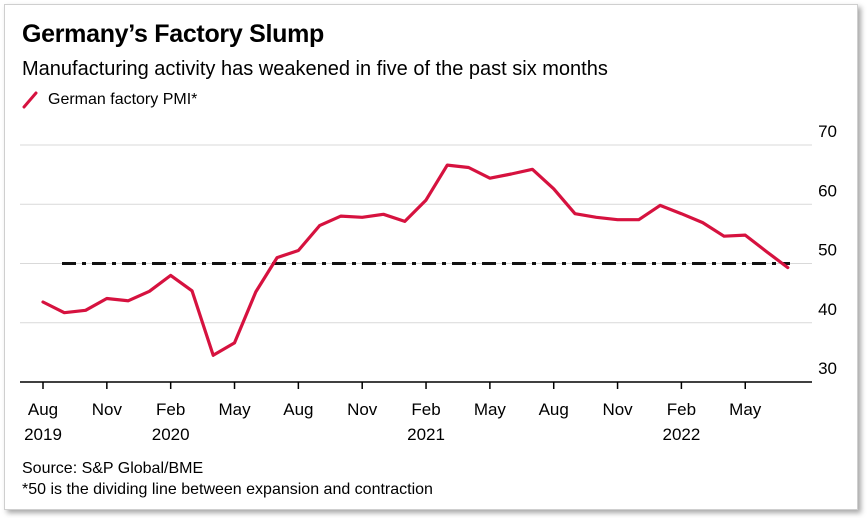 This screenshot has width=868, height=518. I want to click on legend: German factory PMI*, so click(109, 100).